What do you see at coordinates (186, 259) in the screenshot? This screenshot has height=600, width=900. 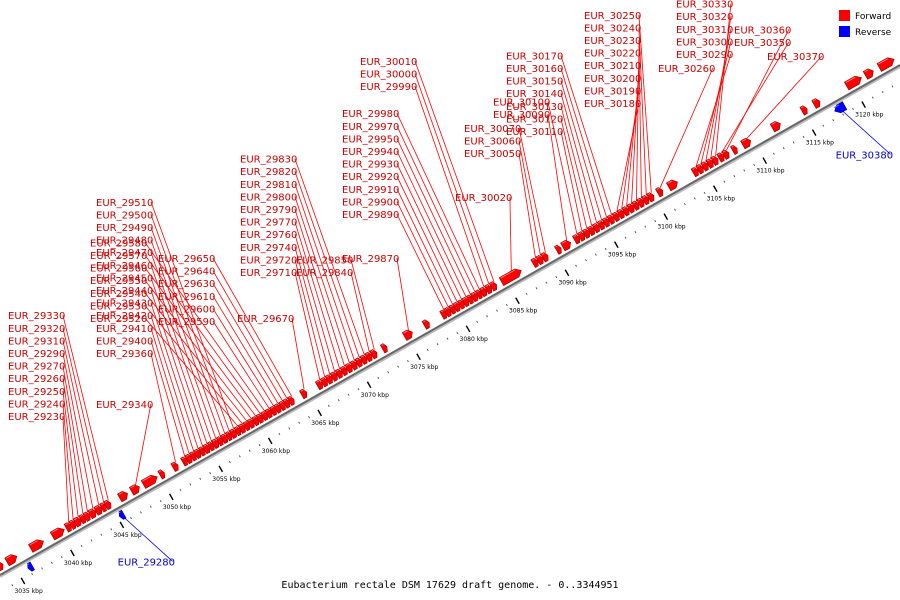 I see `gene-label-eur_29650: EUR_29650` at bounding box center [186, 259].